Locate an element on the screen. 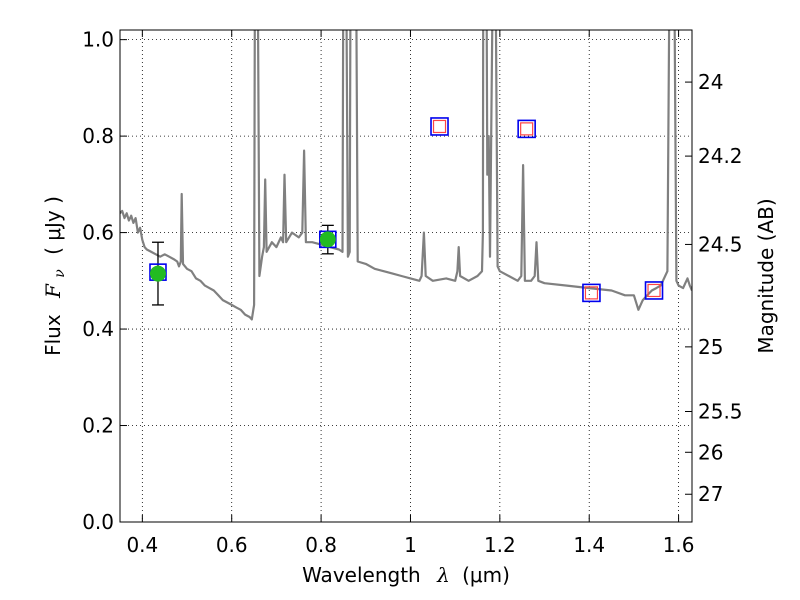 The width and height of the screenshot is (800, 600). x-tick-label: 1 is located at coordinates (410, 545).